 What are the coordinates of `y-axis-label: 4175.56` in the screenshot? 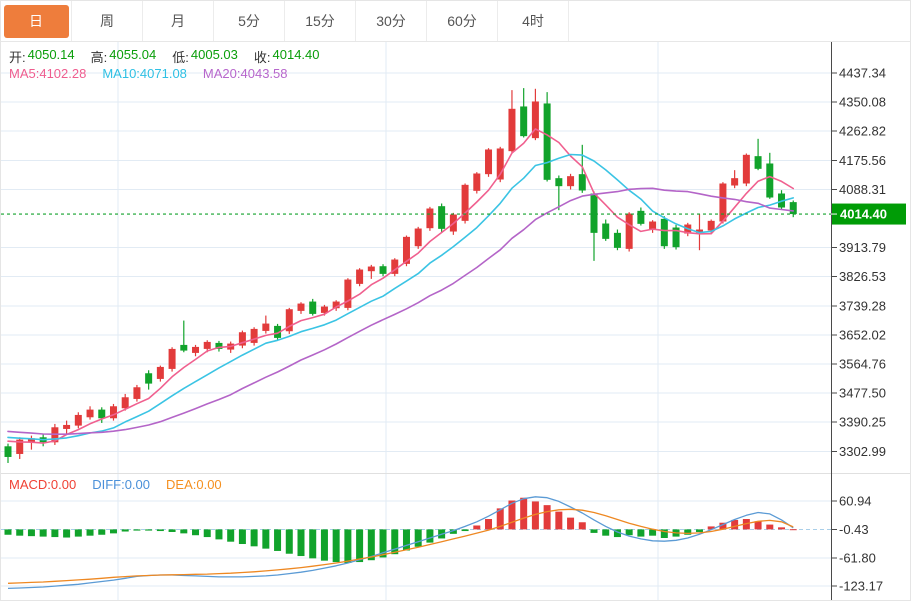 It's located at (862, 160).